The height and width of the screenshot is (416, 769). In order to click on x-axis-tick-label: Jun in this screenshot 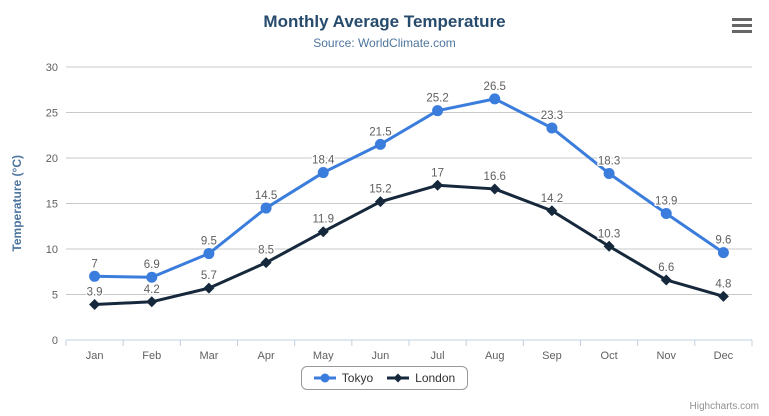, I will do `click(381, 356)`.